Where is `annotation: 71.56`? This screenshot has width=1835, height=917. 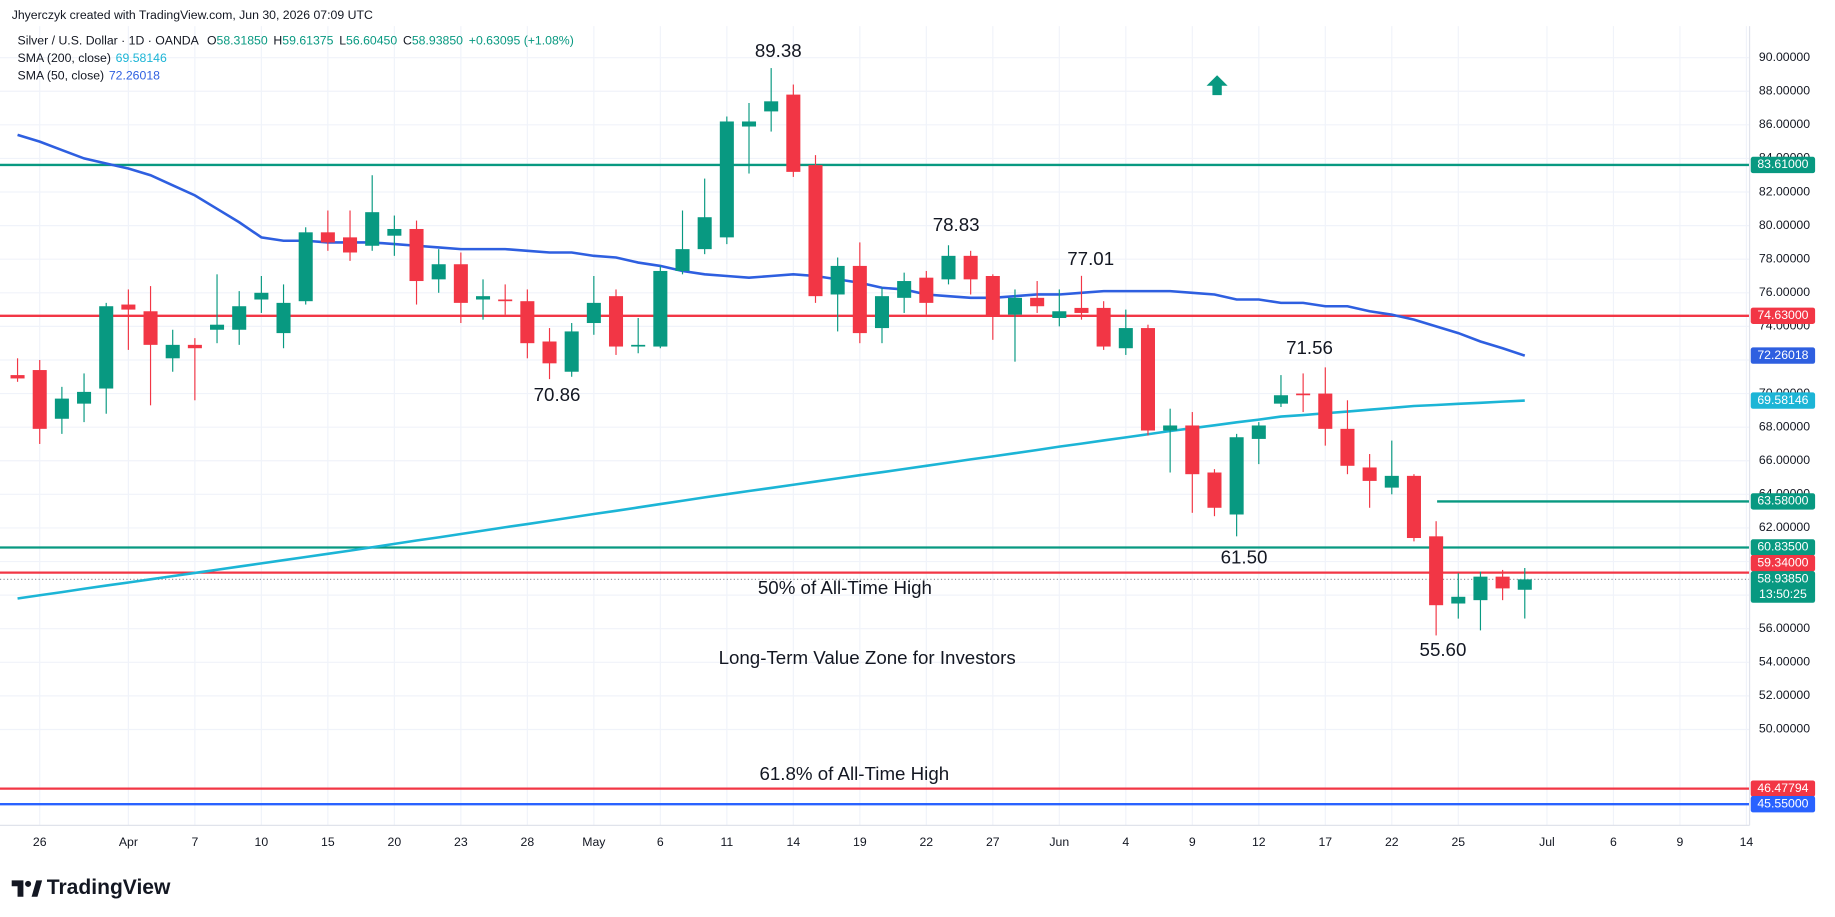 annotation: 71.56 is located at coordinates (1309, 347).